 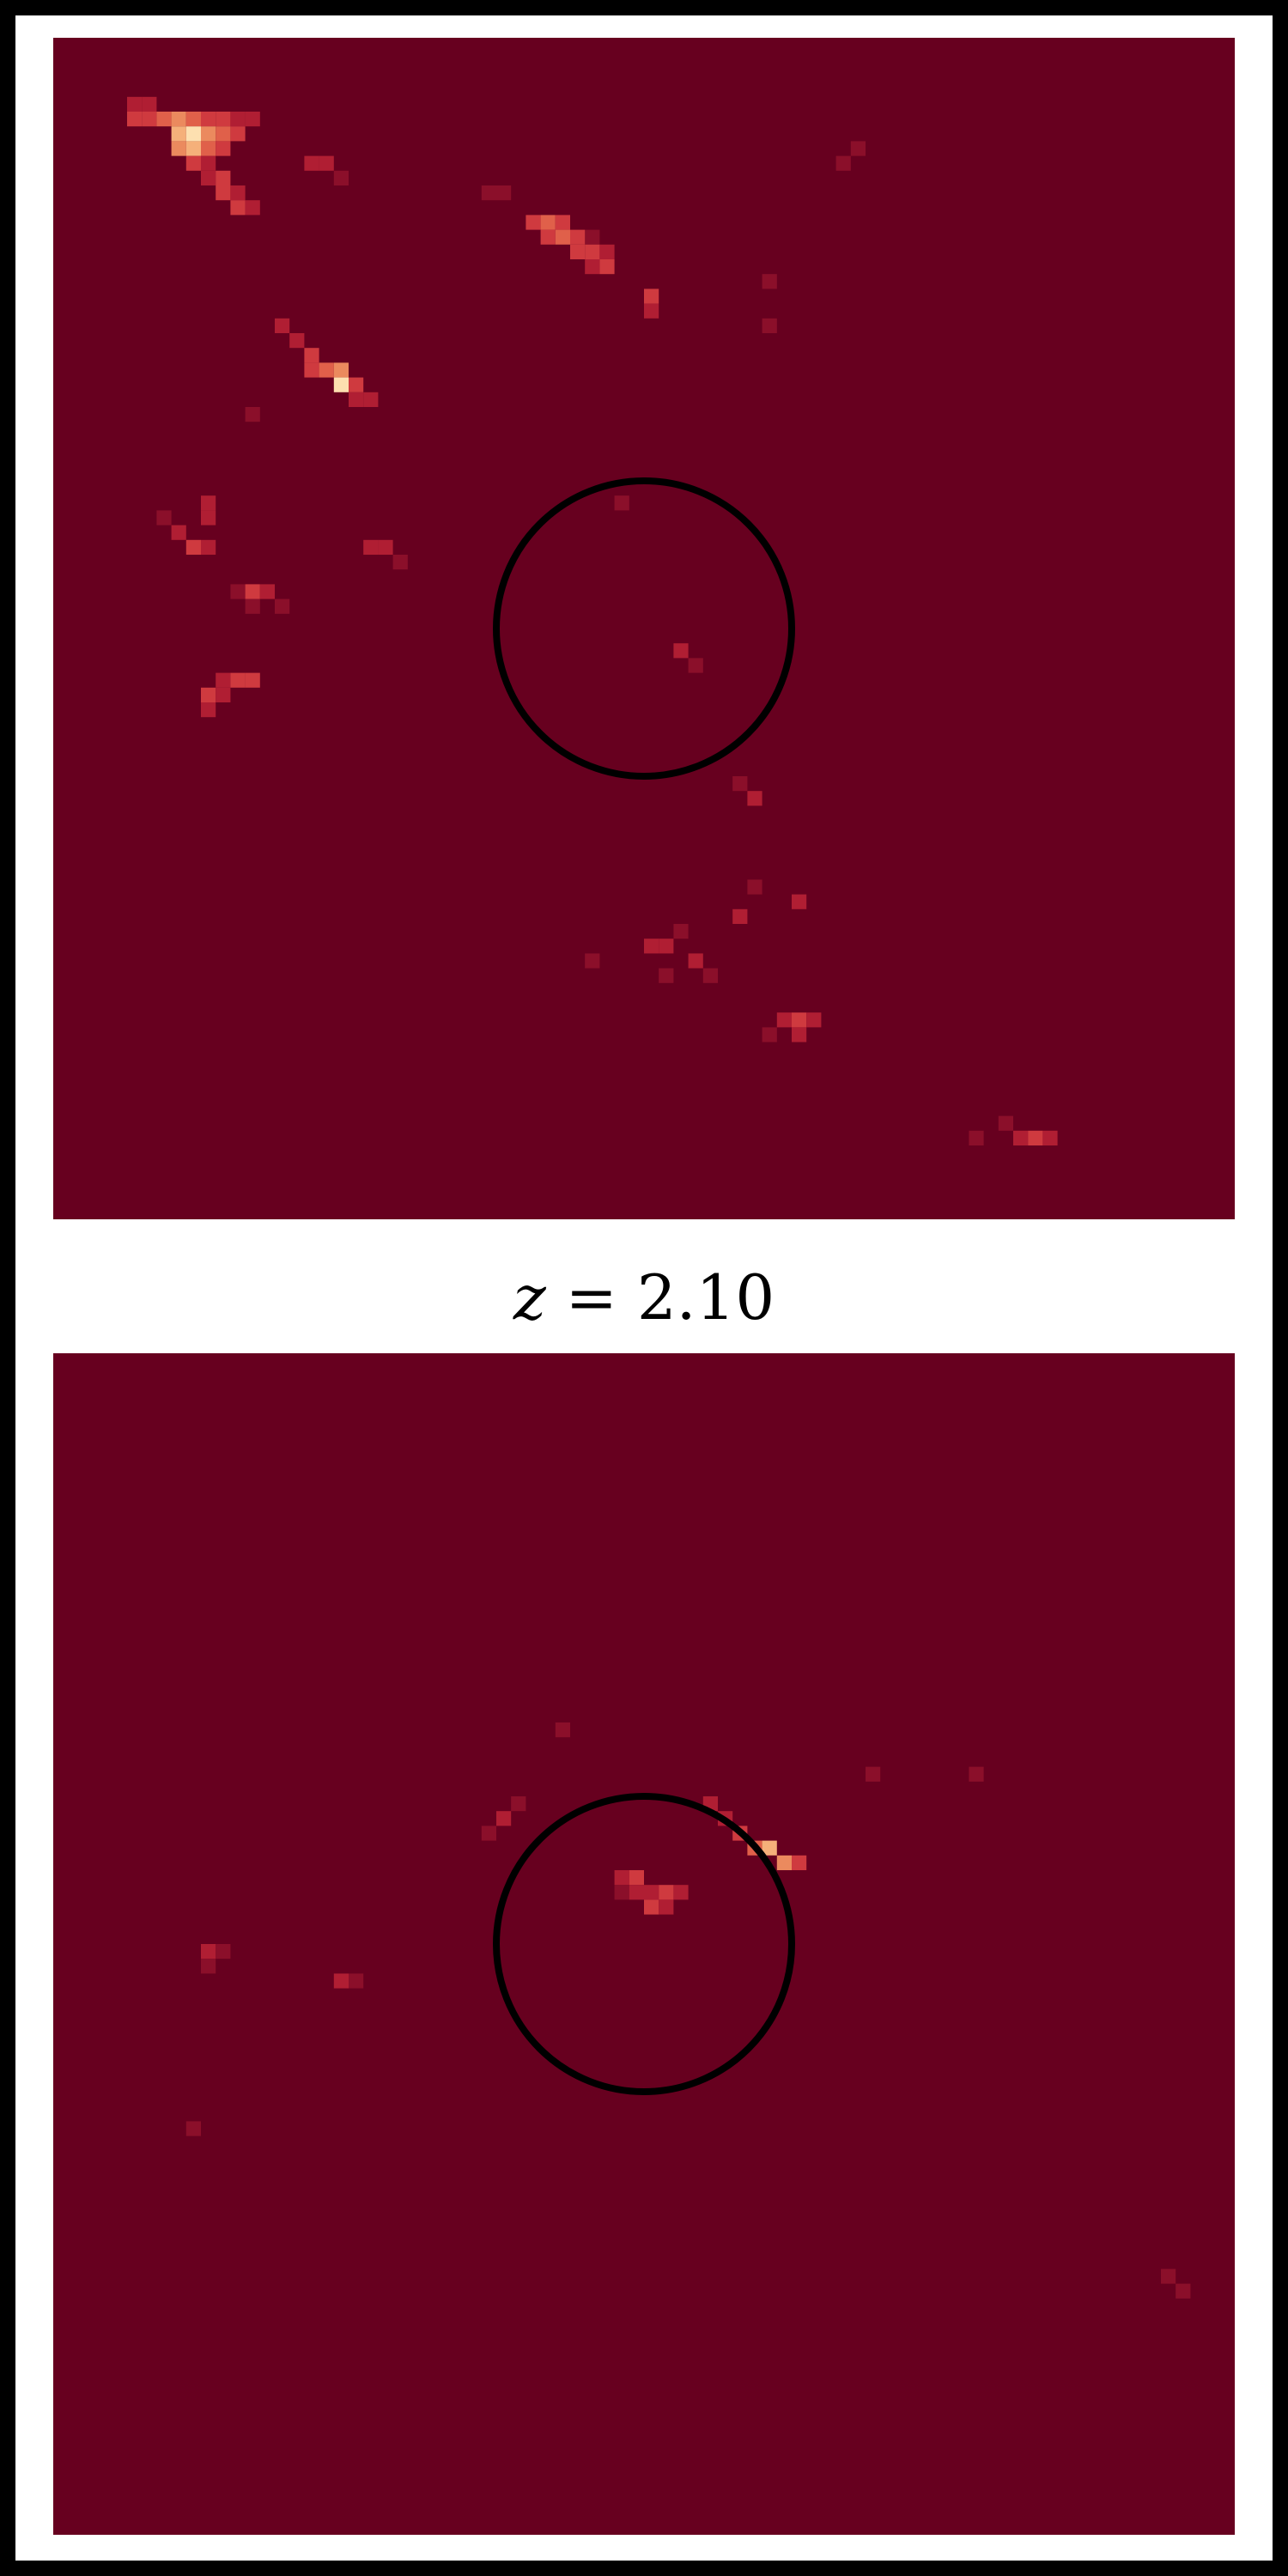 I want to click on redshift-equals: =, so click(x=591, y=1297).